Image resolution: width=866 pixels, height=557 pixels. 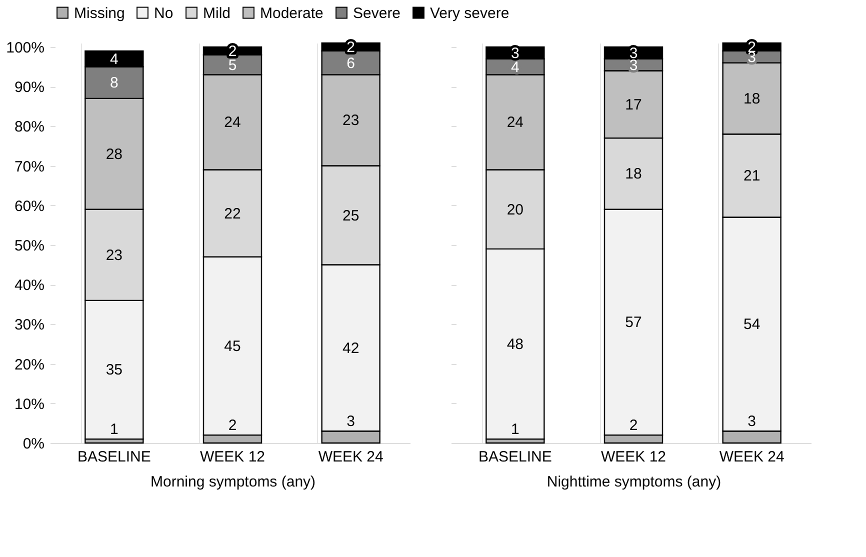 I want to click on y-tick-label: 80%, so click(x=29, y=127).